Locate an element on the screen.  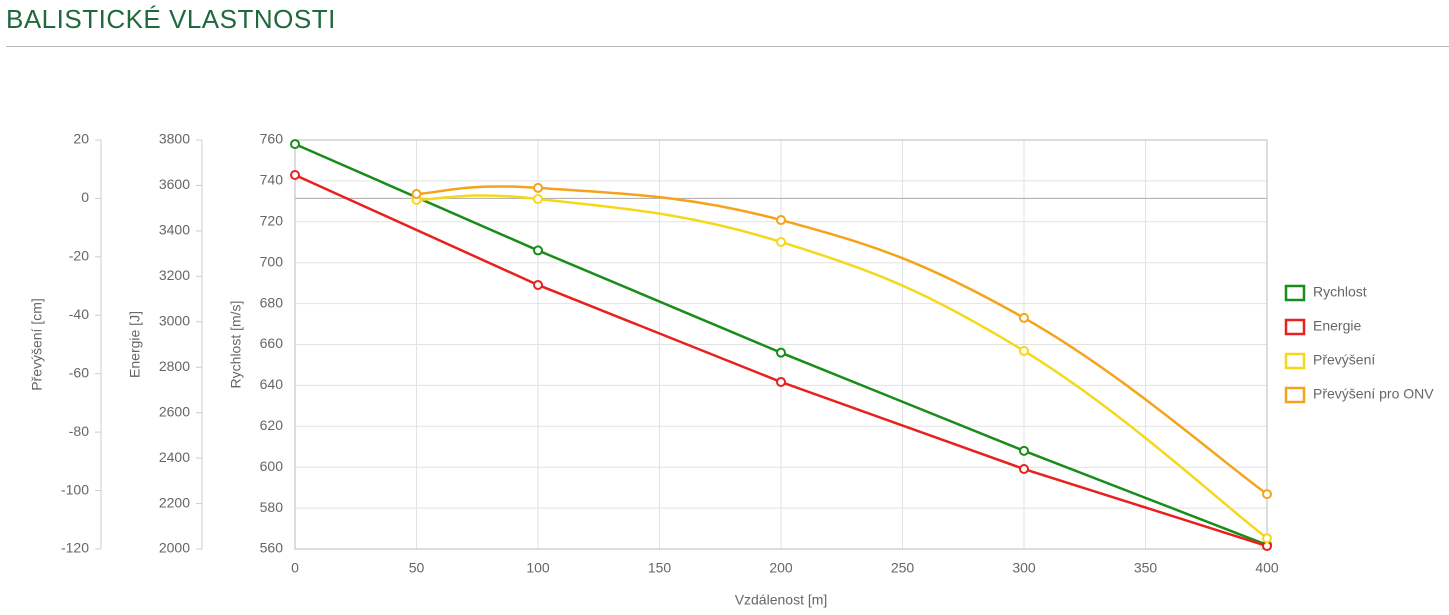
y-tick-label: 700 is located at coordinates (272, 261).